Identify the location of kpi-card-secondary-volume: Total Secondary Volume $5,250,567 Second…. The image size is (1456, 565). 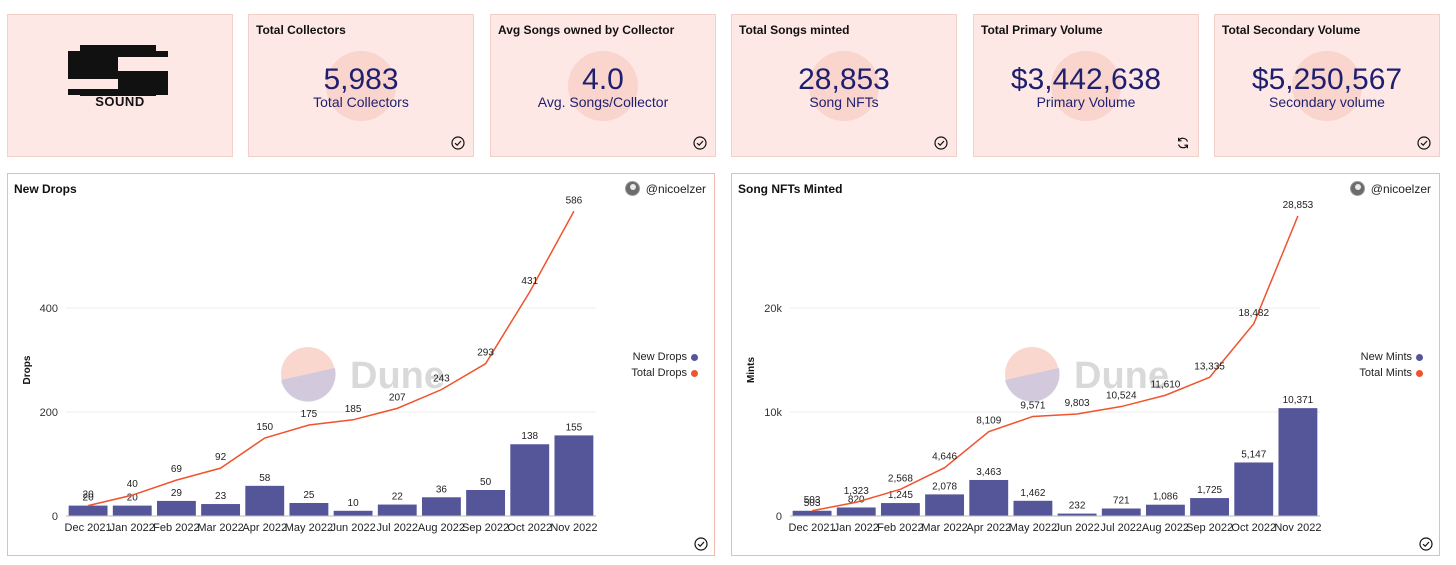
(1327, 85).